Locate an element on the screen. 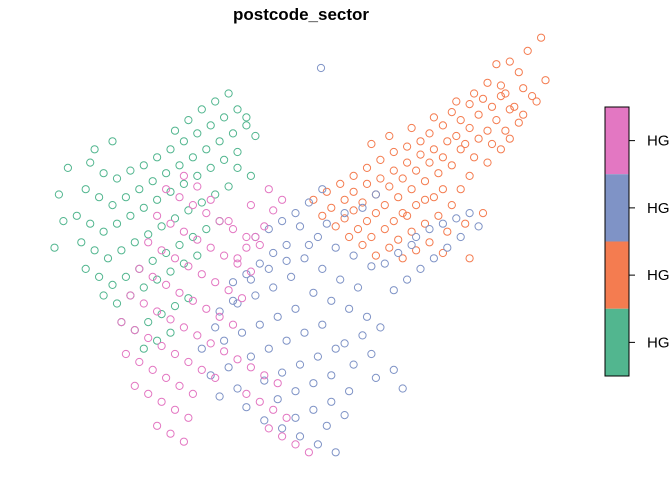  legend-border is located at coordinates (617, 241).